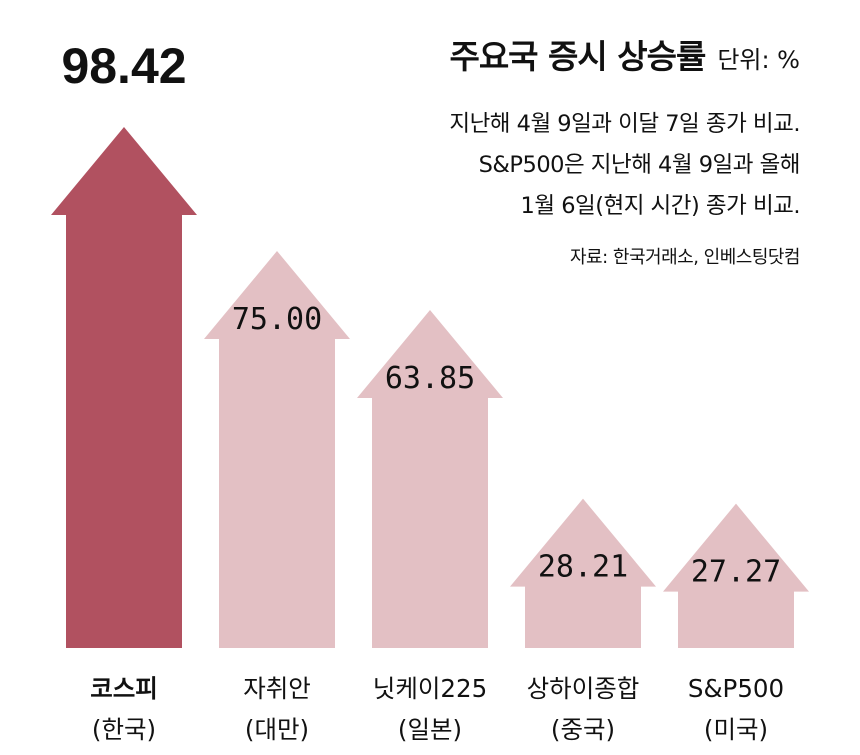 The width and height of the screenshot is (860, 755). I want to click on category-label-1: 코스피, so click(124, 688).